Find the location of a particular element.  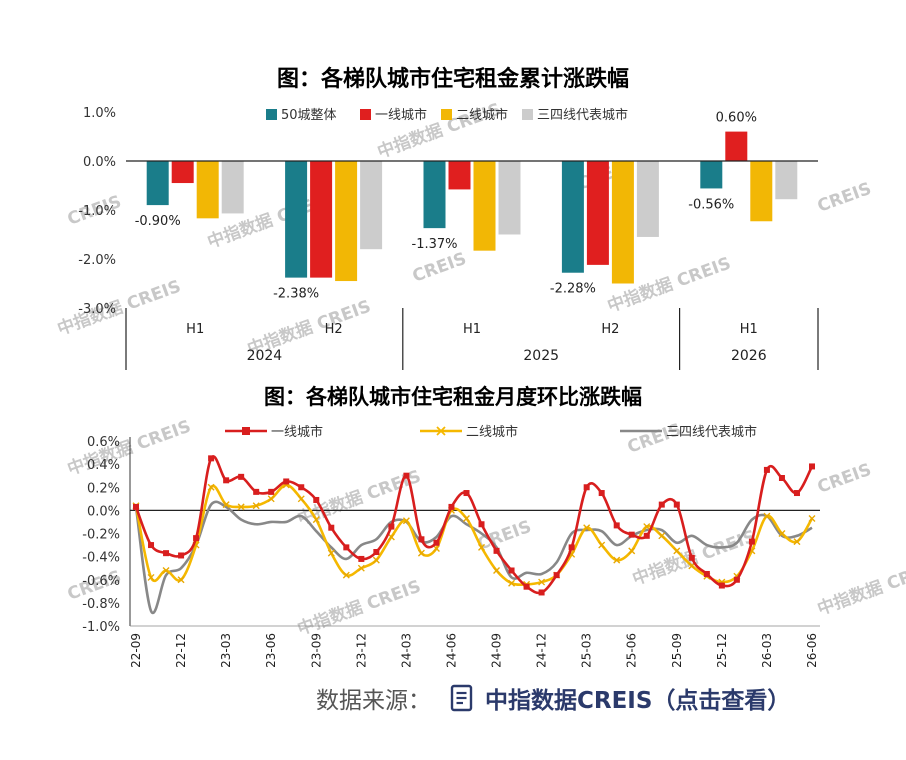

category-label: H2 is located at coordinates (610, 329).